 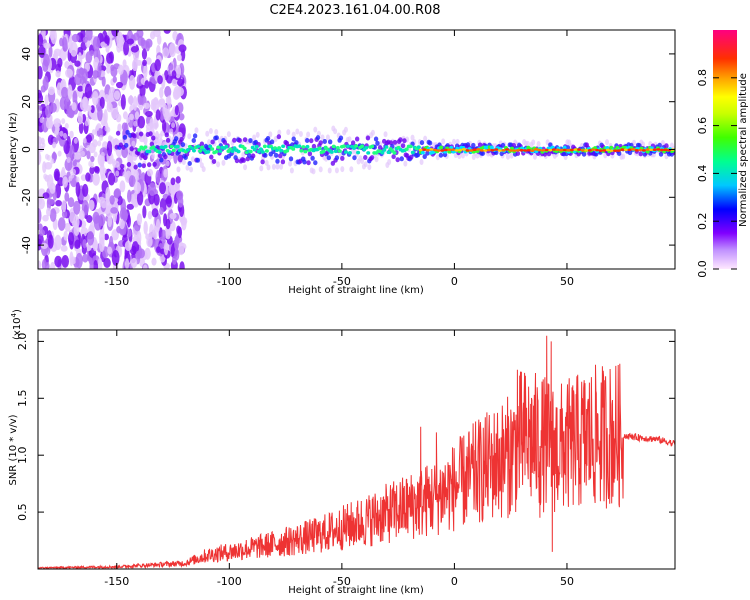 I want to click on spectrogram-y-tick-label: 20, so click(x=26, y=102).